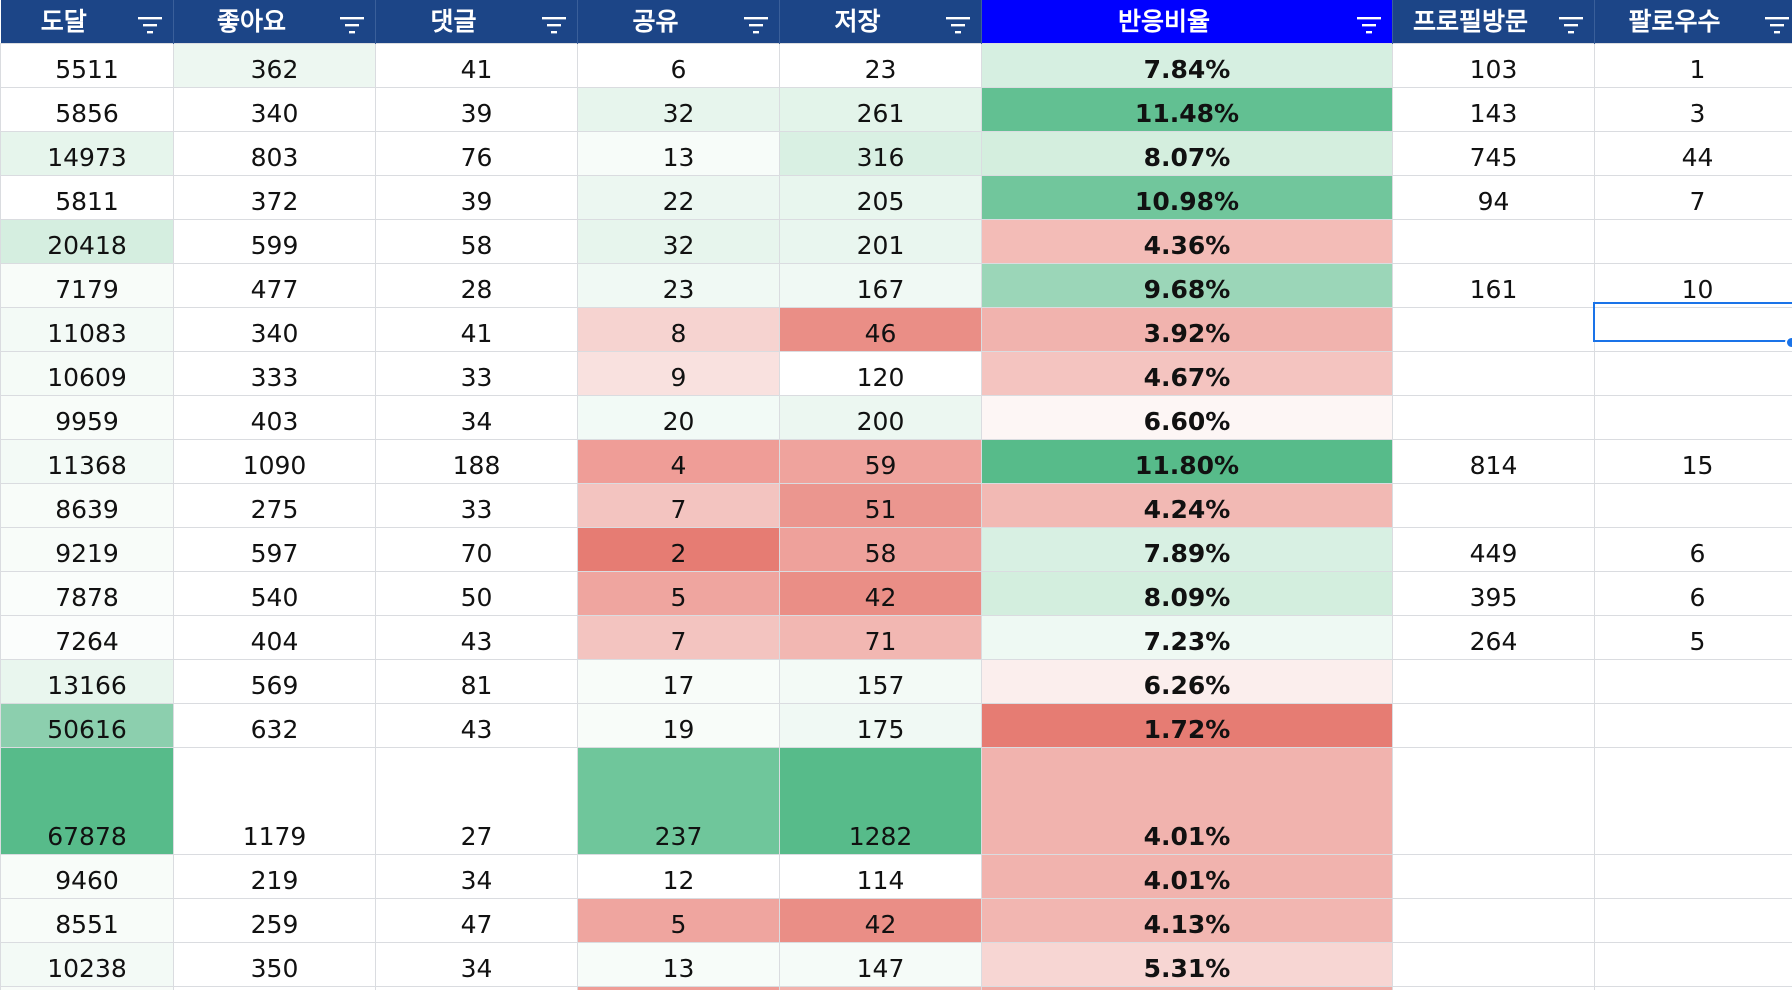 This screenshot has width=1792, height=990. What do you see at coordinates (476, 988) in the screenshot?
I see `cell-comments: 18` at bounding box center [476, 988].